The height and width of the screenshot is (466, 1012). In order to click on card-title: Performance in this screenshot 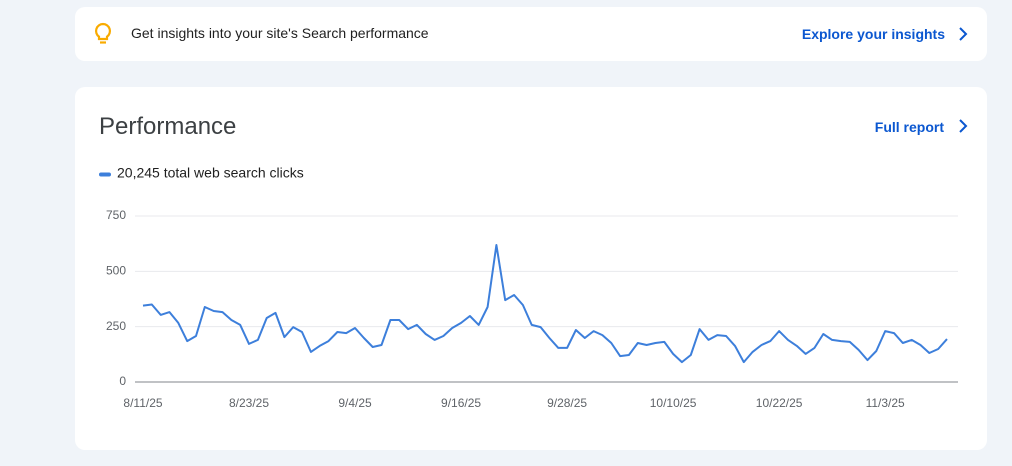, I will do `click(168, 126)`.